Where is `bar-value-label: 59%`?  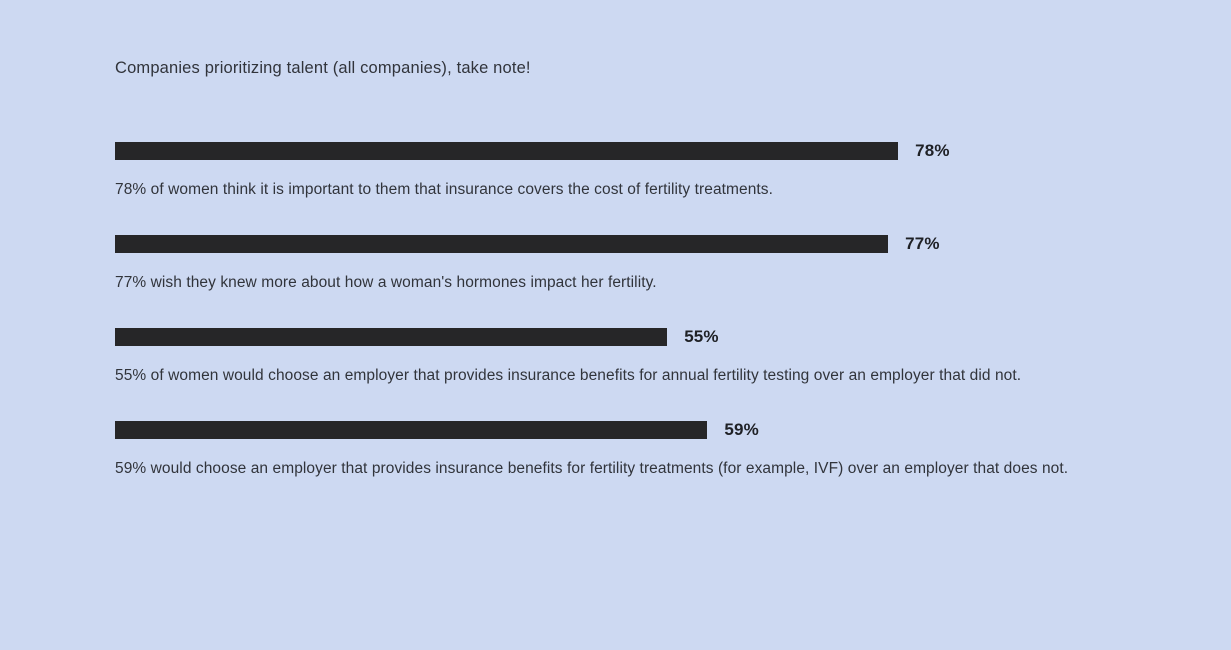 bar-value-label: 59% is located at coordinates (741, 429).